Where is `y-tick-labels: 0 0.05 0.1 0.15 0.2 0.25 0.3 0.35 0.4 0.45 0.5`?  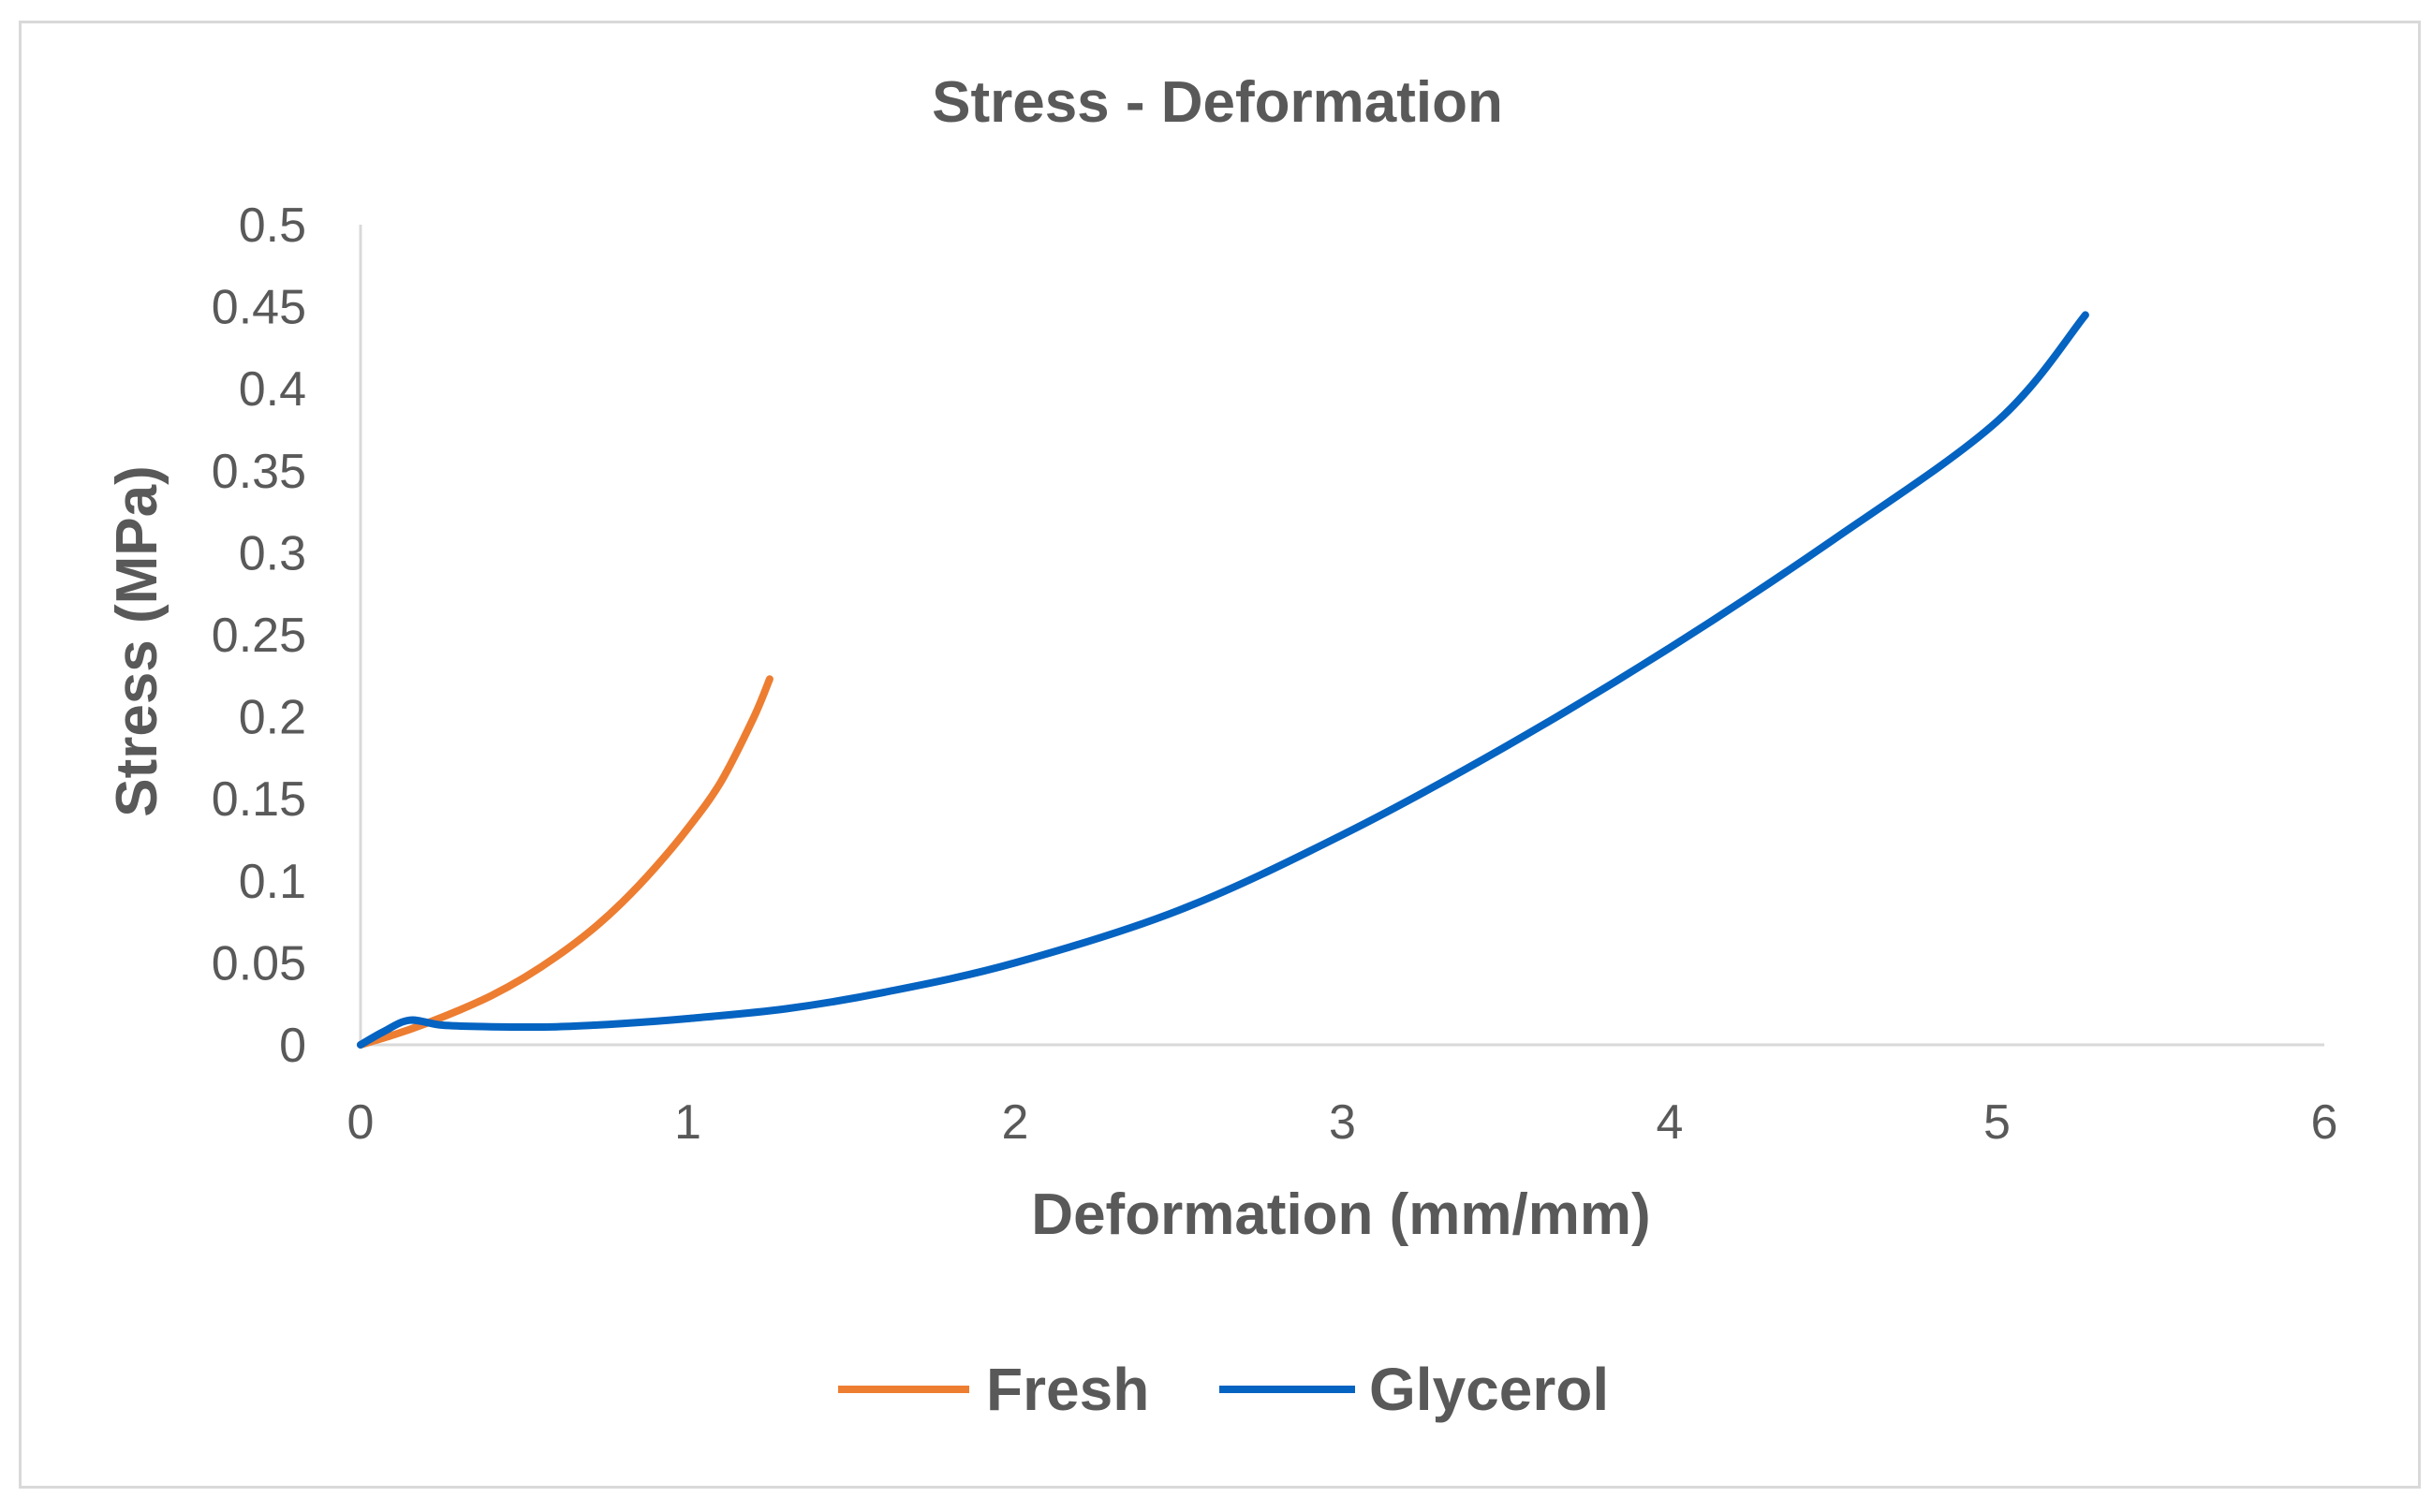
y-tick-labels: 0 0.05 0.1 0.15 0.2 0.25 0.3 0.35 0.4 0.45 0.5 is located at coordinates (259, 635).